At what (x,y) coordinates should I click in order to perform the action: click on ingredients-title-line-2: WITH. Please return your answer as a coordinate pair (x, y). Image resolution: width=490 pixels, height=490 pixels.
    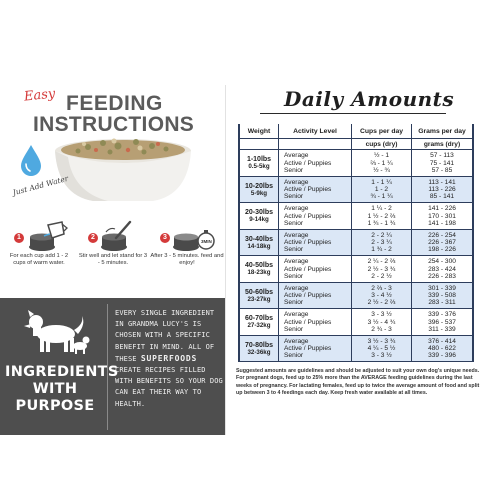
    Looking at the image, I should click on (55, 389).